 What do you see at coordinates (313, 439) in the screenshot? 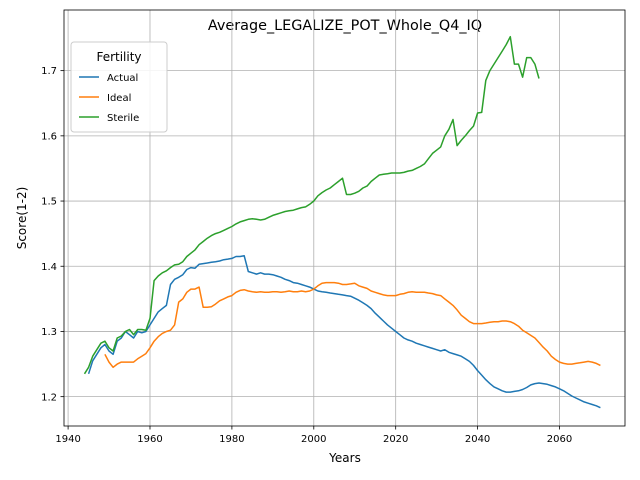
I see `x-tick-label: 2000` at bounding box center [313, 439].